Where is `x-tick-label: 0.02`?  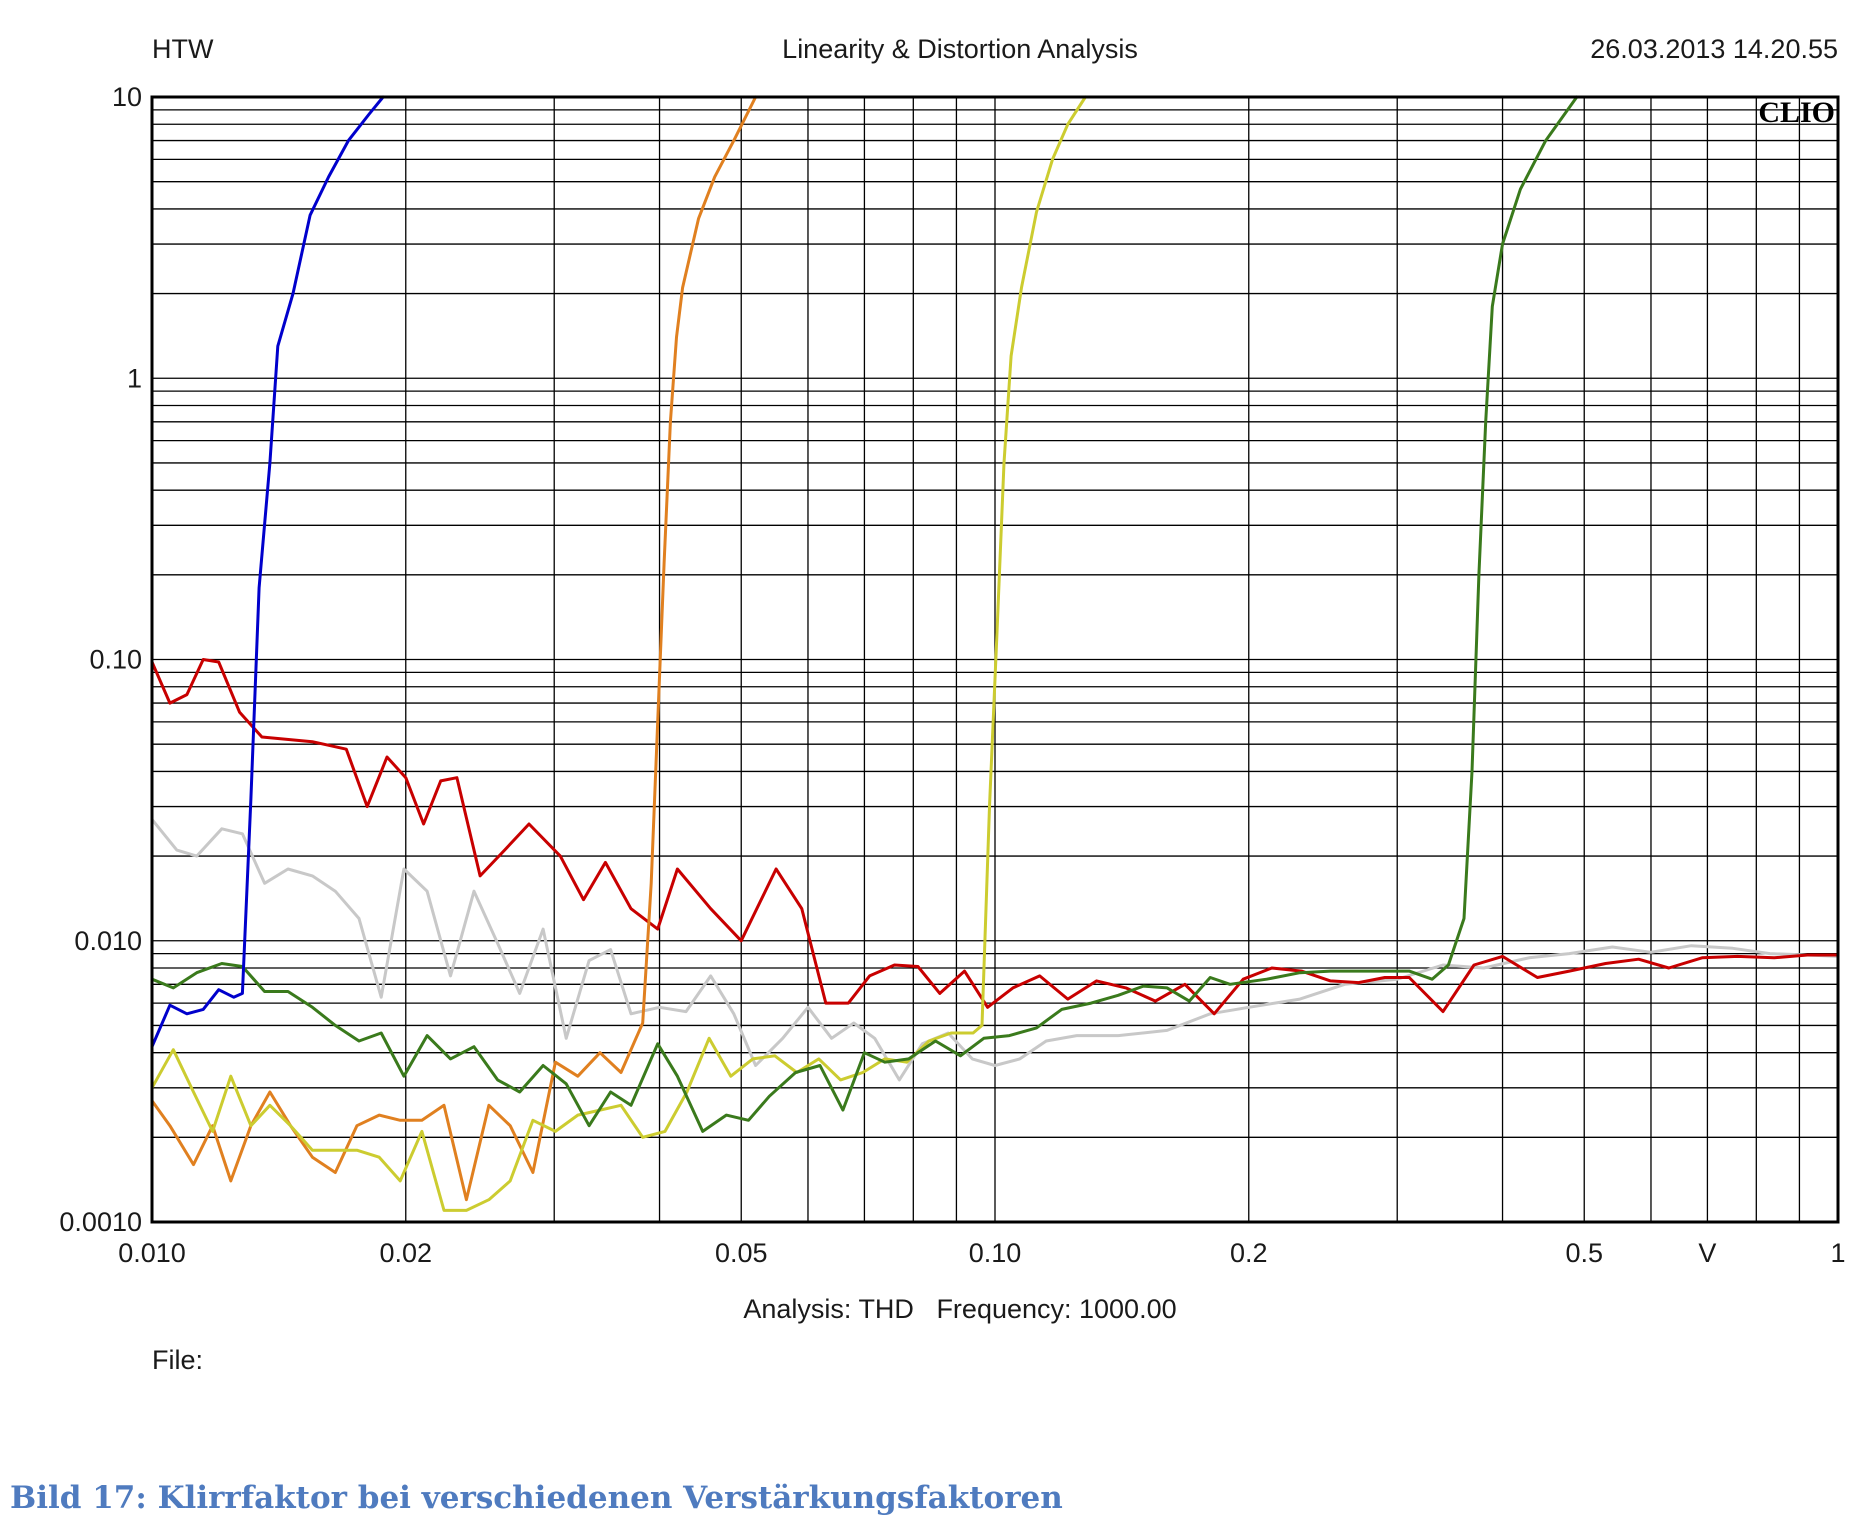 x-tick-label: 0.02 is located at coordinates (405, 1253).